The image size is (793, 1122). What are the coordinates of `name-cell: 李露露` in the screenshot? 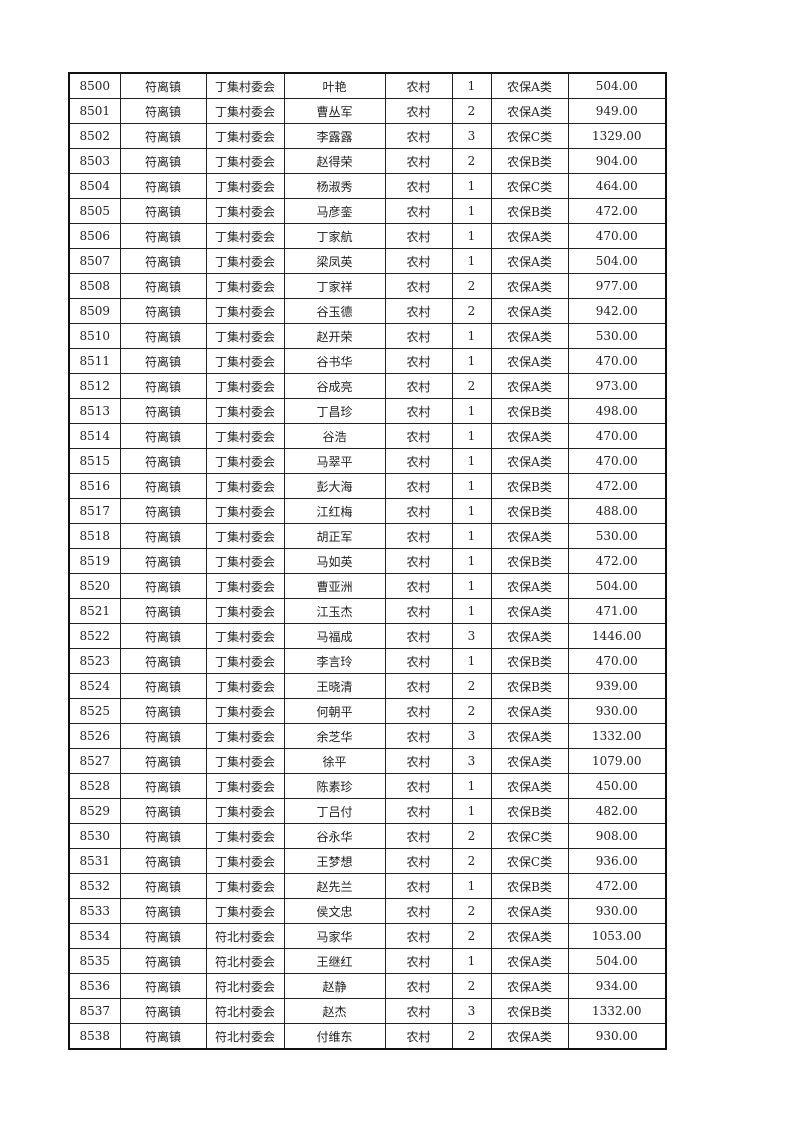 It's located at (334, 136).